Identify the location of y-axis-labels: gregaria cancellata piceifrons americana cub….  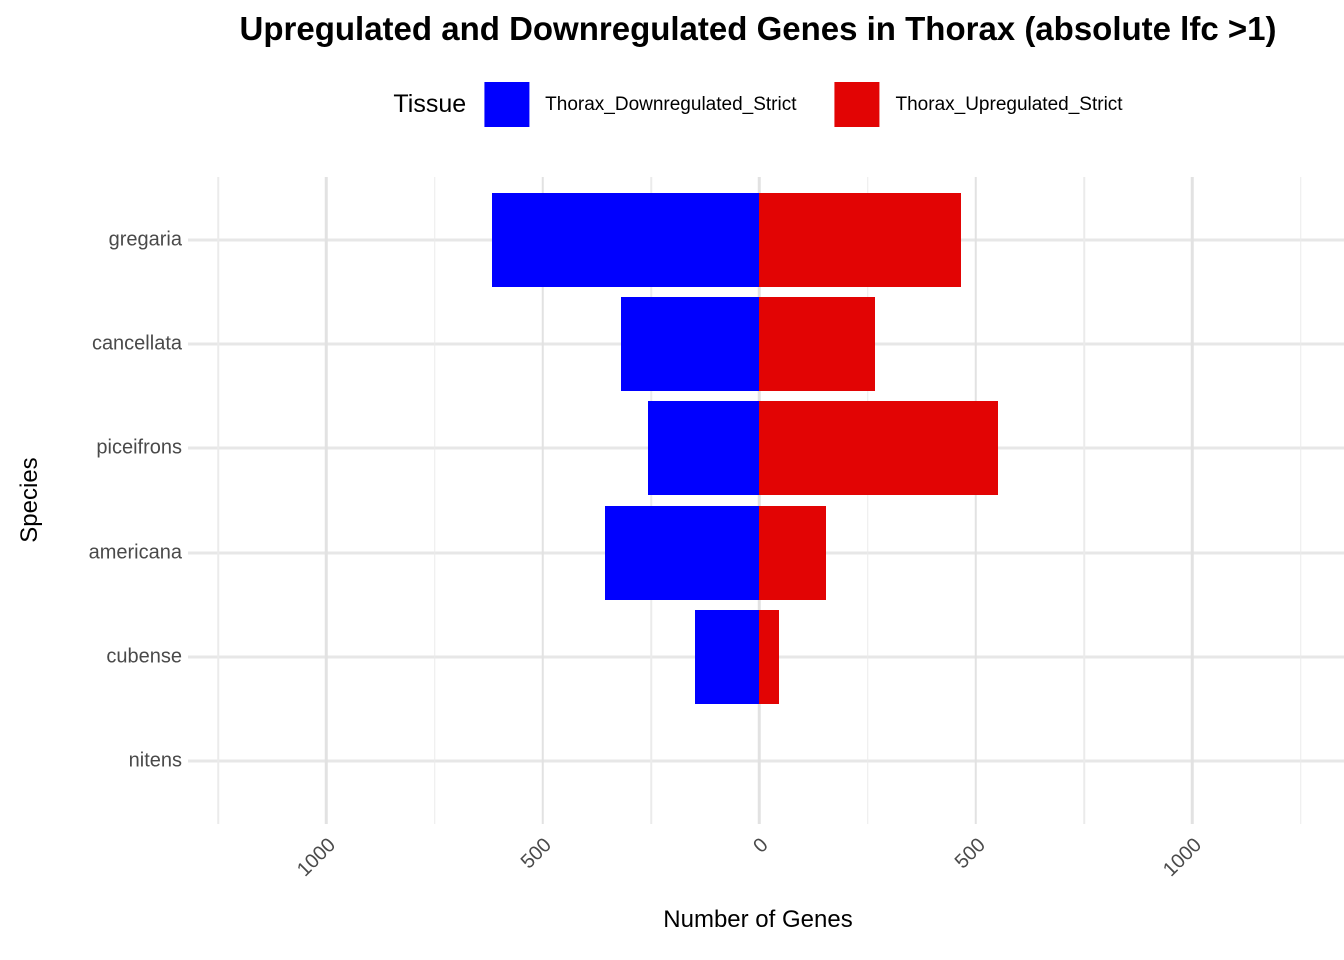
(91, 500).